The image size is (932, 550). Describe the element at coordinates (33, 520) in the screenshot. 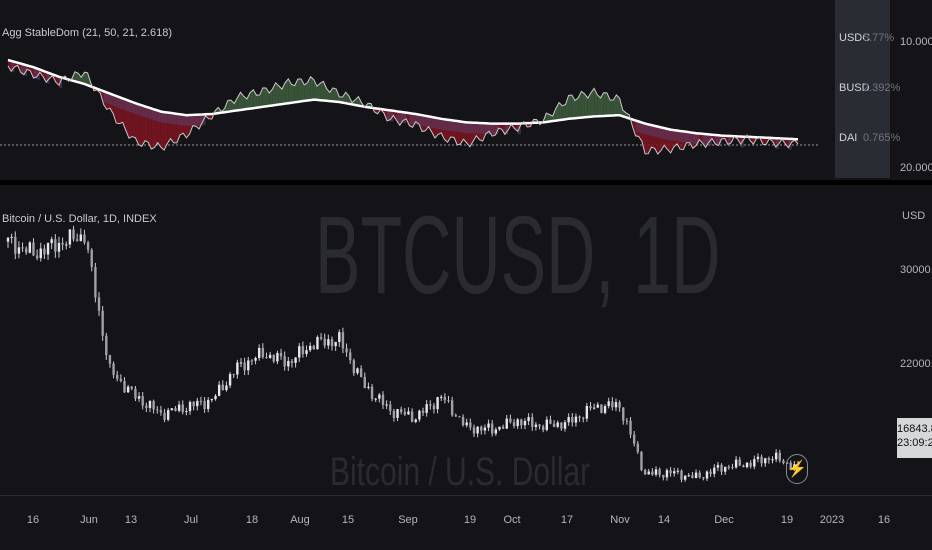

I see `time-tick-16: 16` at that location.